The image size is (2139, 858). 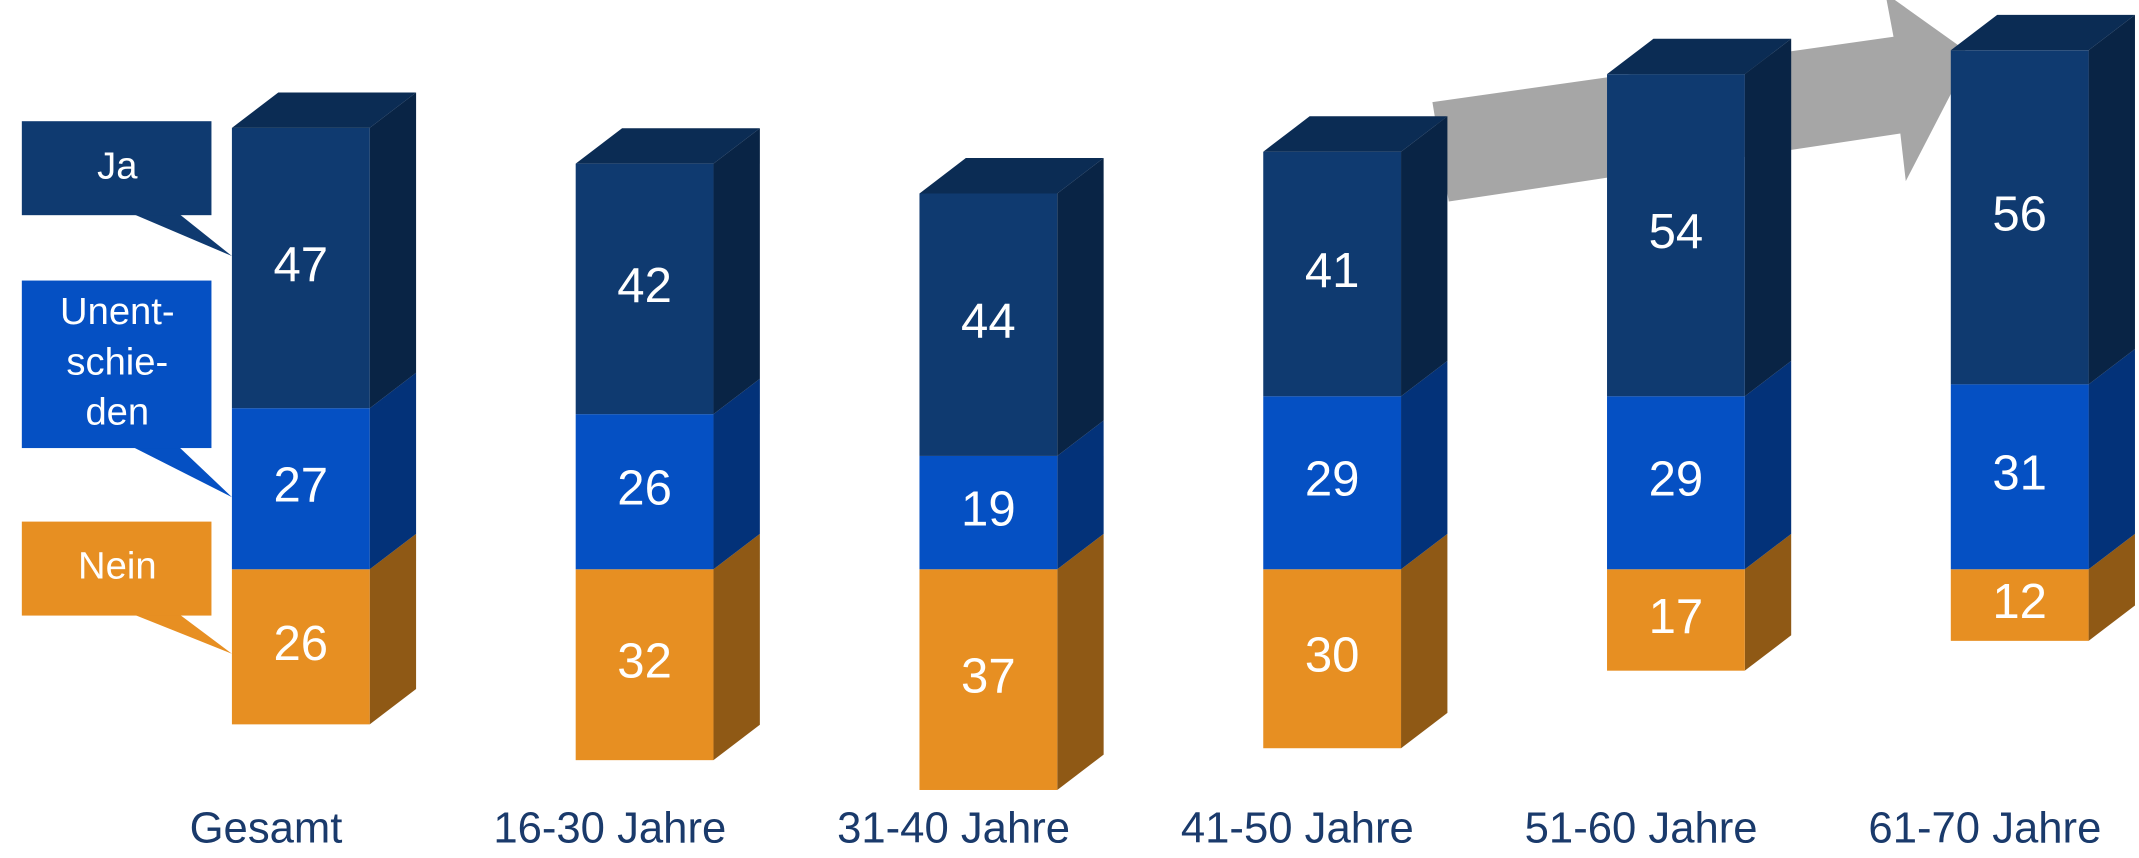 What do you see at coordinates (1676, 232) in the screenshot?
I see `value-label: 54` at bounding box center [1676, 232].